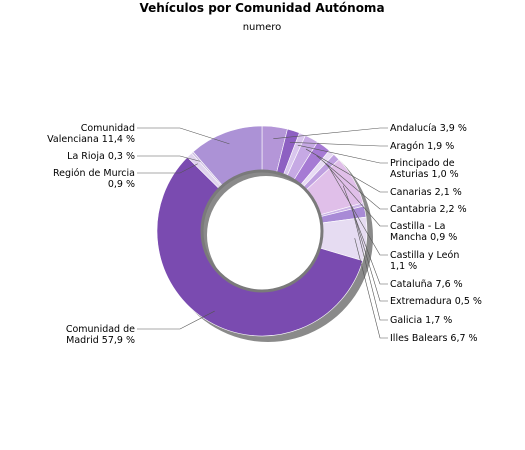  Describe the element at coordinates (371, 288) in the screenshot. I see `leader-illes-balears` at that location.